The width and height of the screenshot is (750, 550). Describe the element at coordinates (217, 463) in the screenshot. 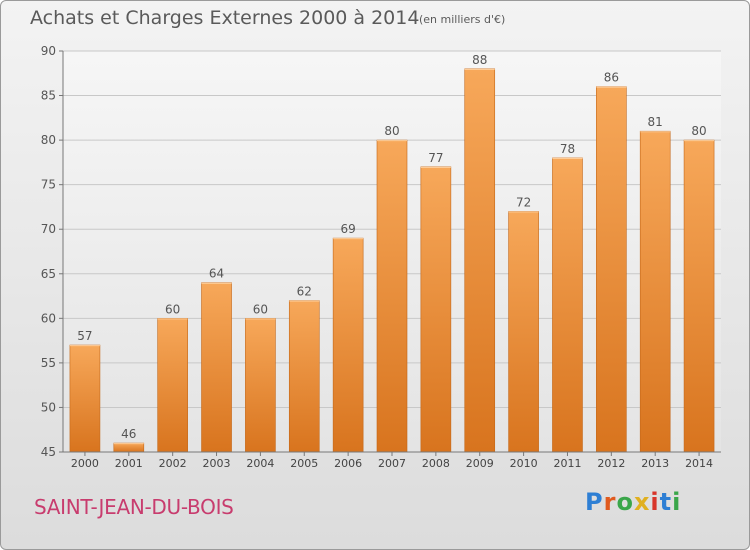

I see `x-tick-label: 2003` at that location.